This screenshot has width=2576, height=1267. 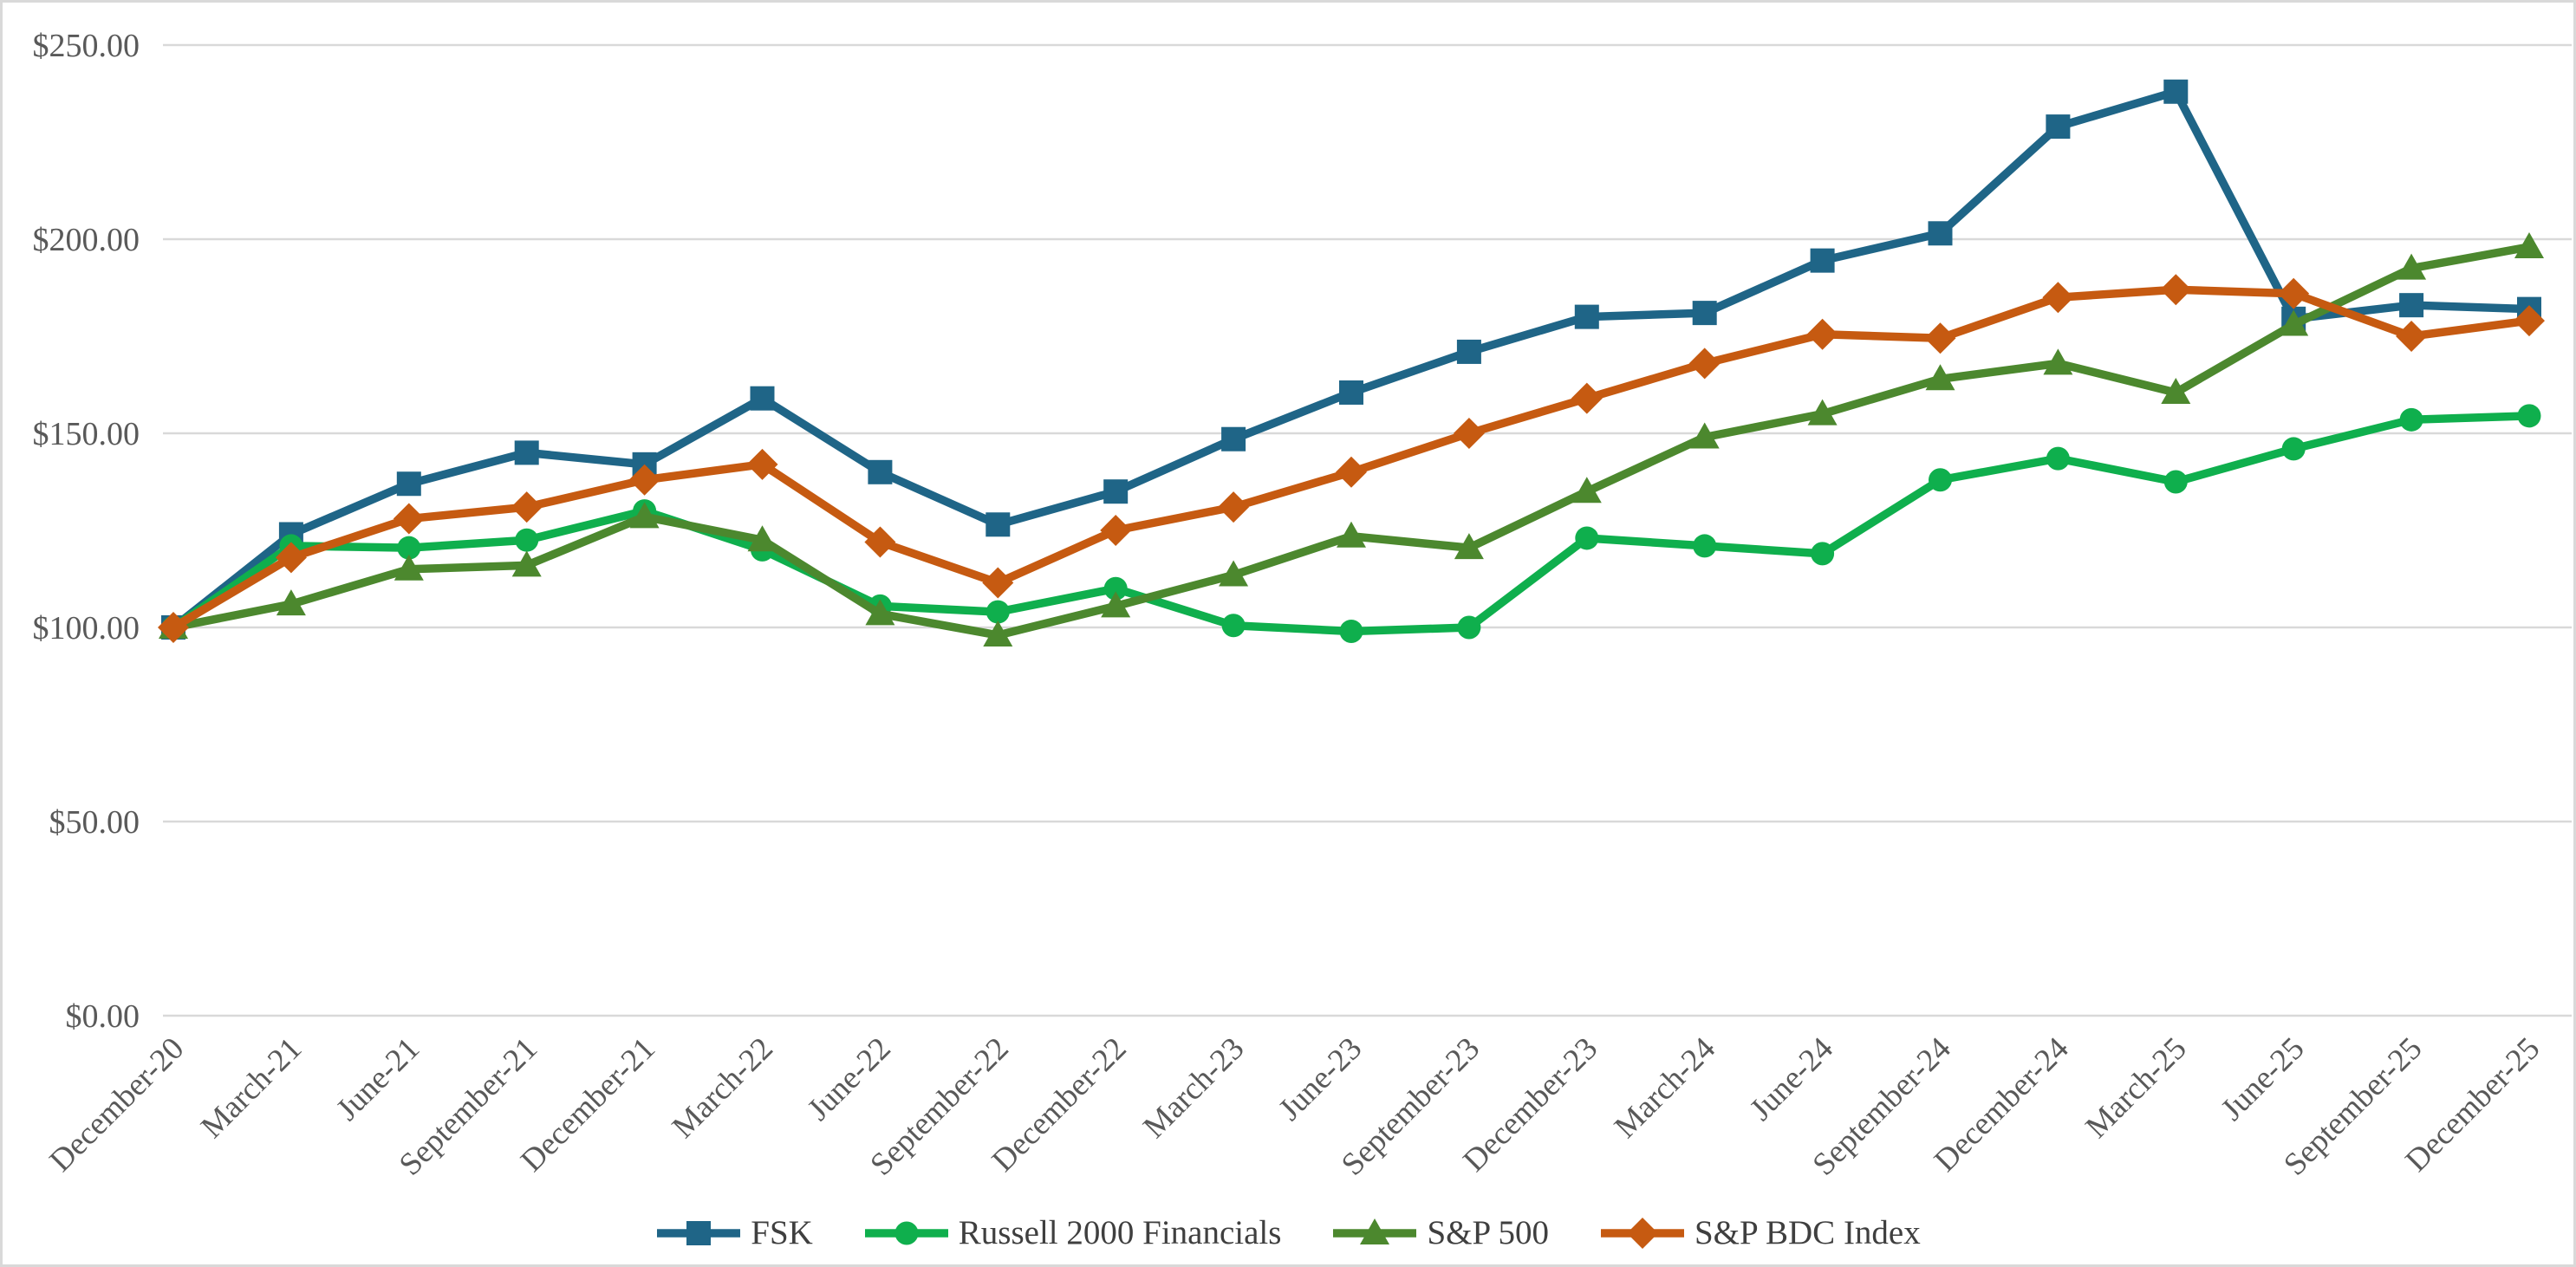 I want to click on x-axis-tick-label: June-25, so click(x=2263, y=1078).